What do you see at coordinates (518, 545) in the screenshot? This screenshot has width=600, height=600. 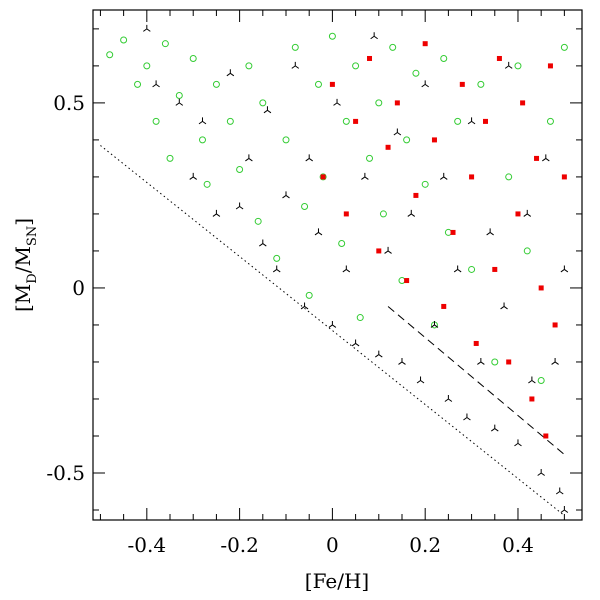 I see `x-tick-label: 0.4` at bounding box center [518, 545].